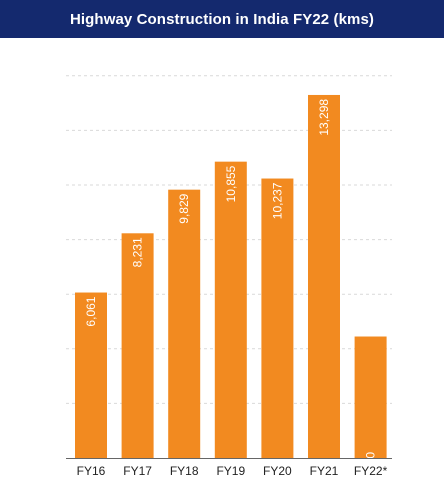 This screenshot has height=486, width=444. What do you see at coordinates (277, 318) in the screenshot?
I see `bar-fy20` at bounding box center [277, 318].